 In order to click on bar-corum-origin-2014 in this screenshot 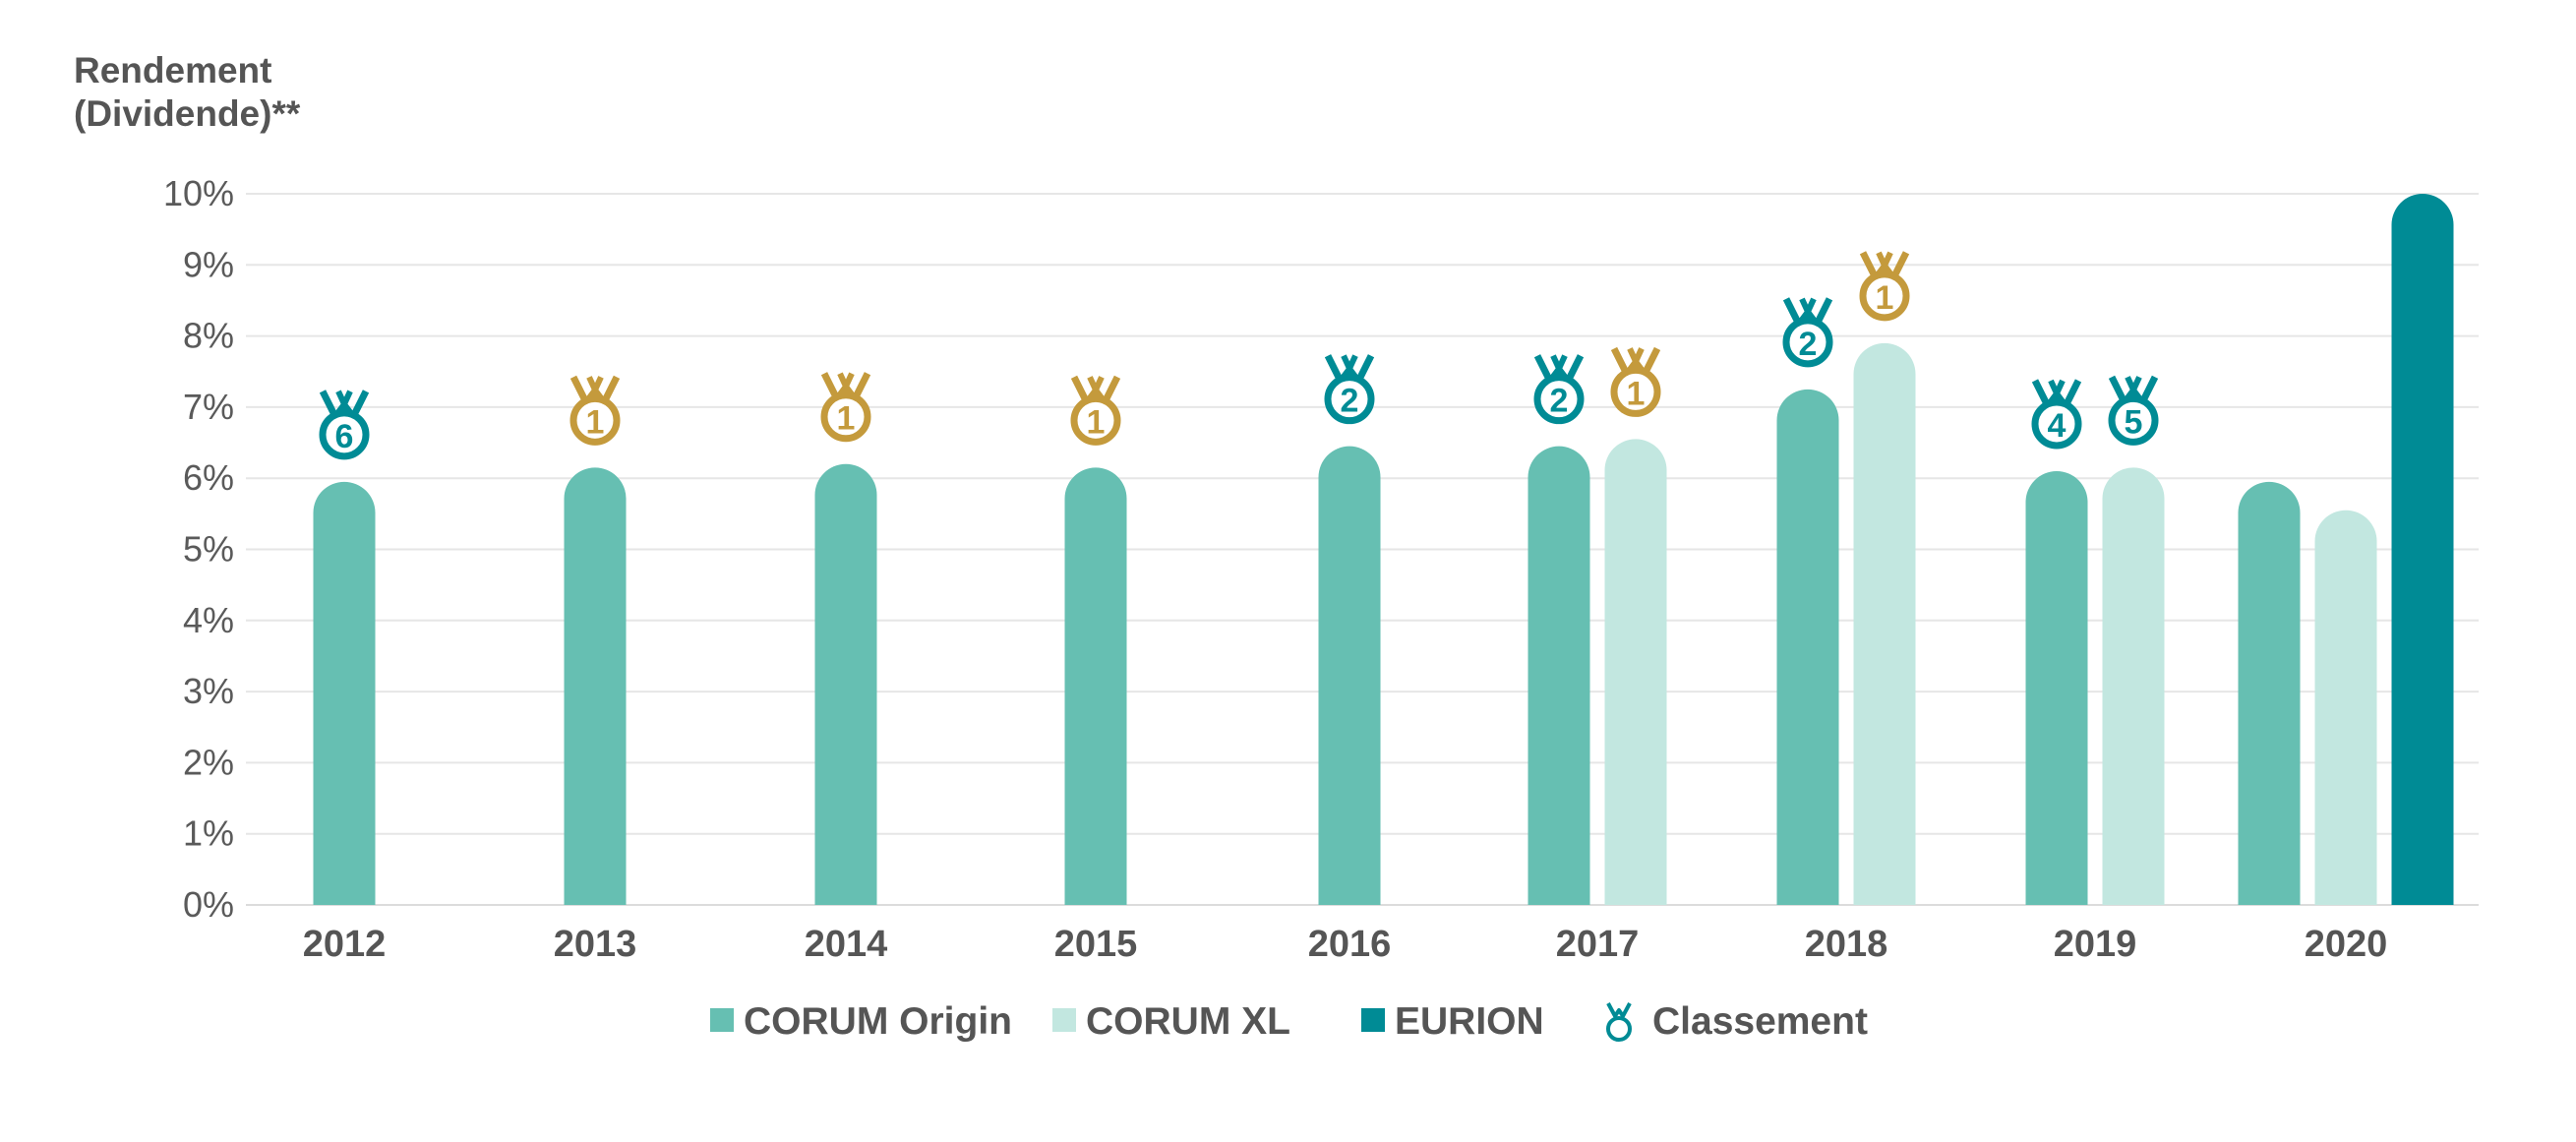, I will do `click(846, 684)`.